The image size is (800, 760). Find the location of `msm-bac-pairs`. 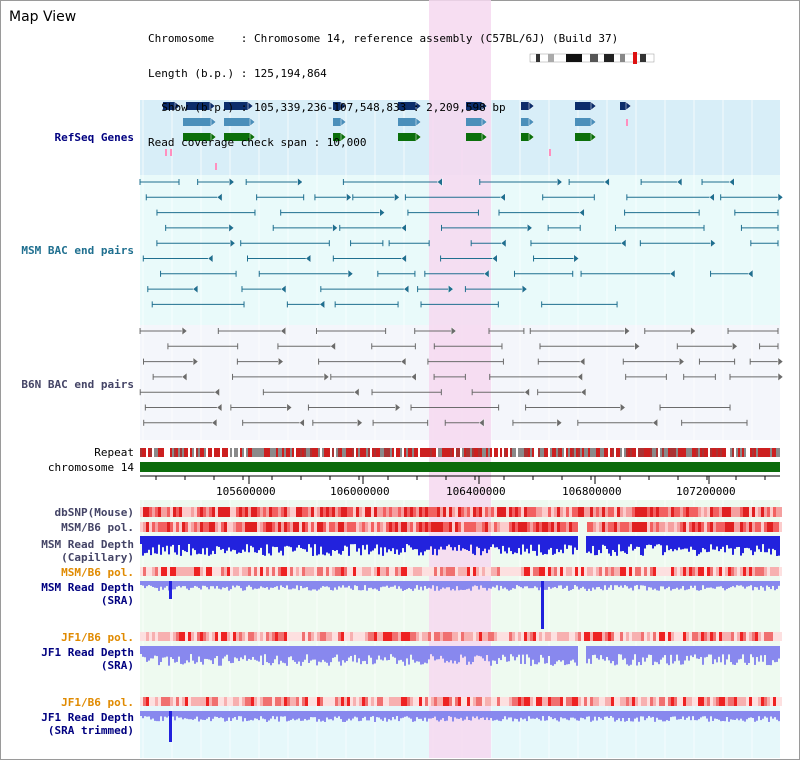

msm-bac-pairs is located at coordinates (461, 243).